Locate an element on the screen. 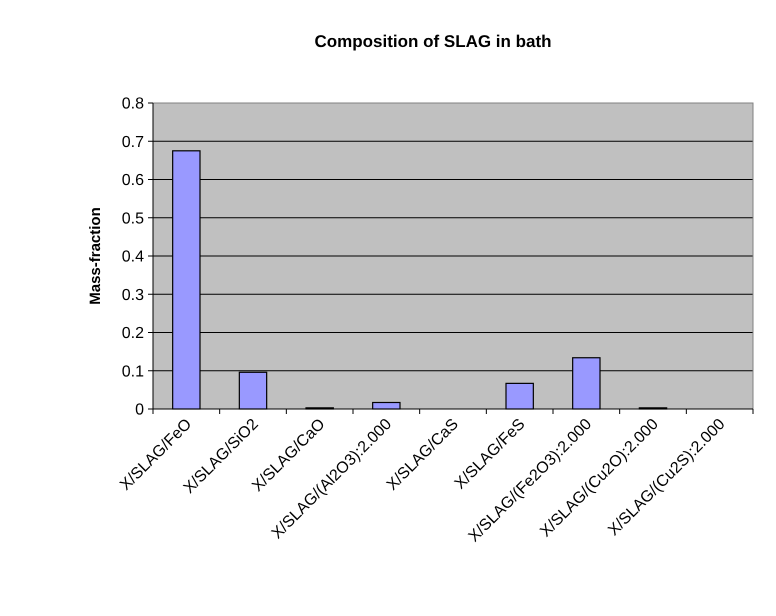 This screenshot has width=776, height=616. y-tick-label: 0 is located at coordinates (139, 410).